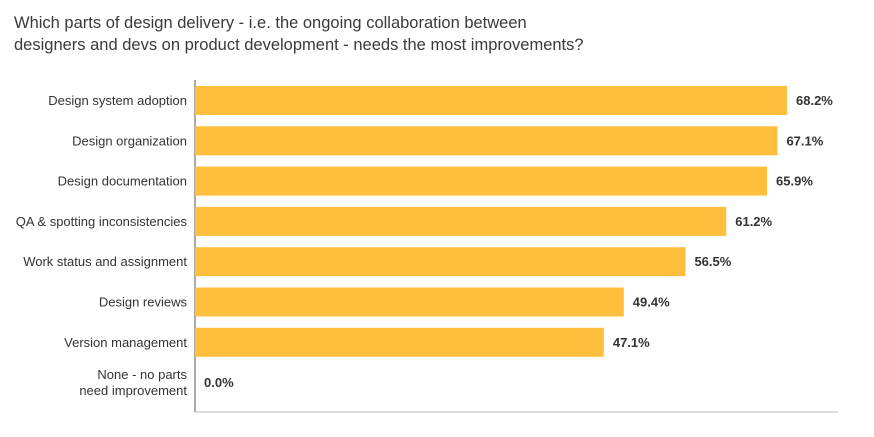  Describe the element at coordinates (753, 221) in the screenshot. I see `value-label-3: 61.2%` at that location.